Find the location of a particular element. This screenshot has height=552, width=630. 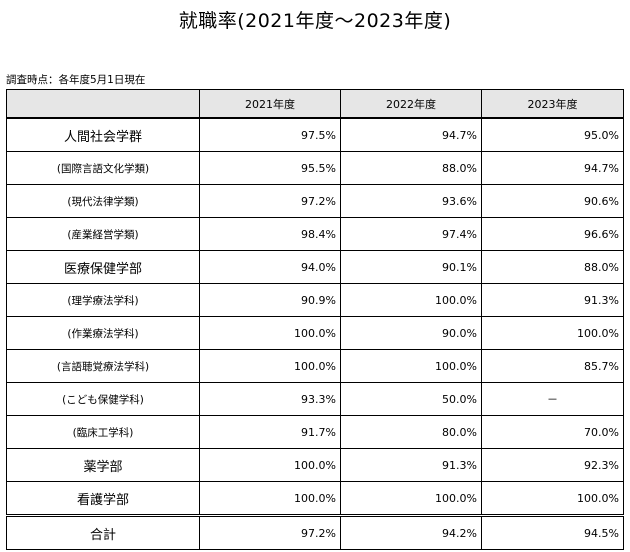

header-cell-2023: 2023年度 is located at coordinates (552, 104).